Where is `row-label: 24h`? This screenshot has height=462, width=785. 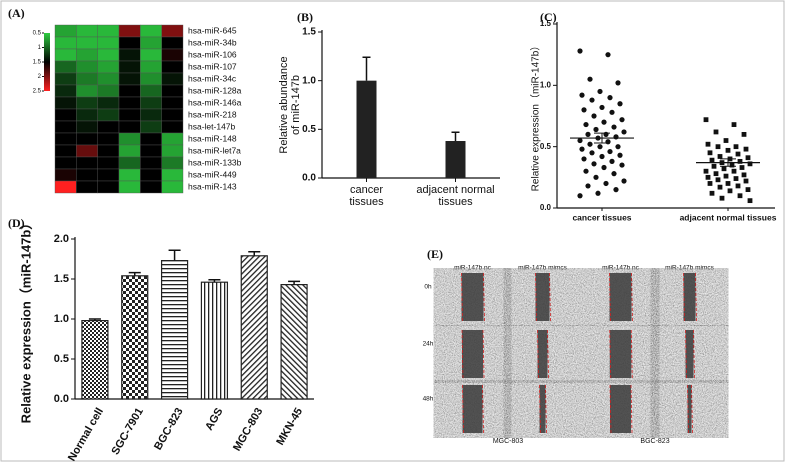
row-label: 24h is located at coordinates (428, 344).